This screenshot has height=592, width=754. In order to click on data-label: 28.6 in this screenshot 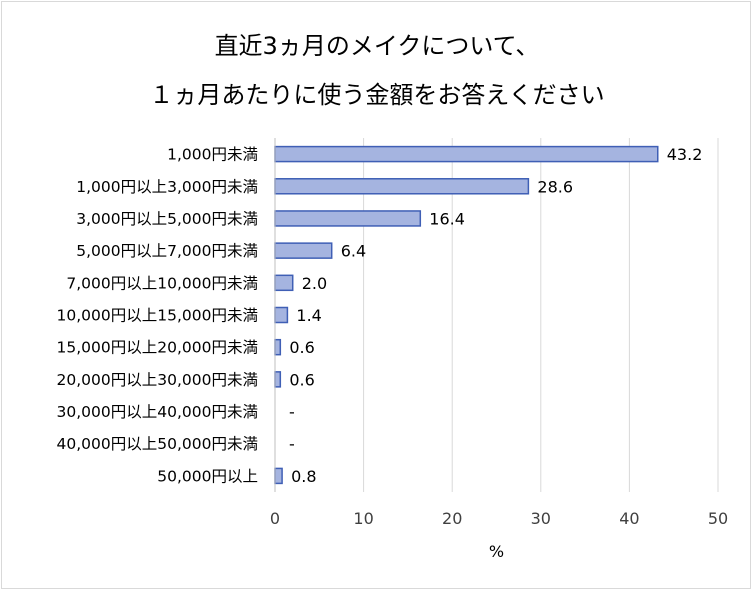, I will do `click(555, 186)`.